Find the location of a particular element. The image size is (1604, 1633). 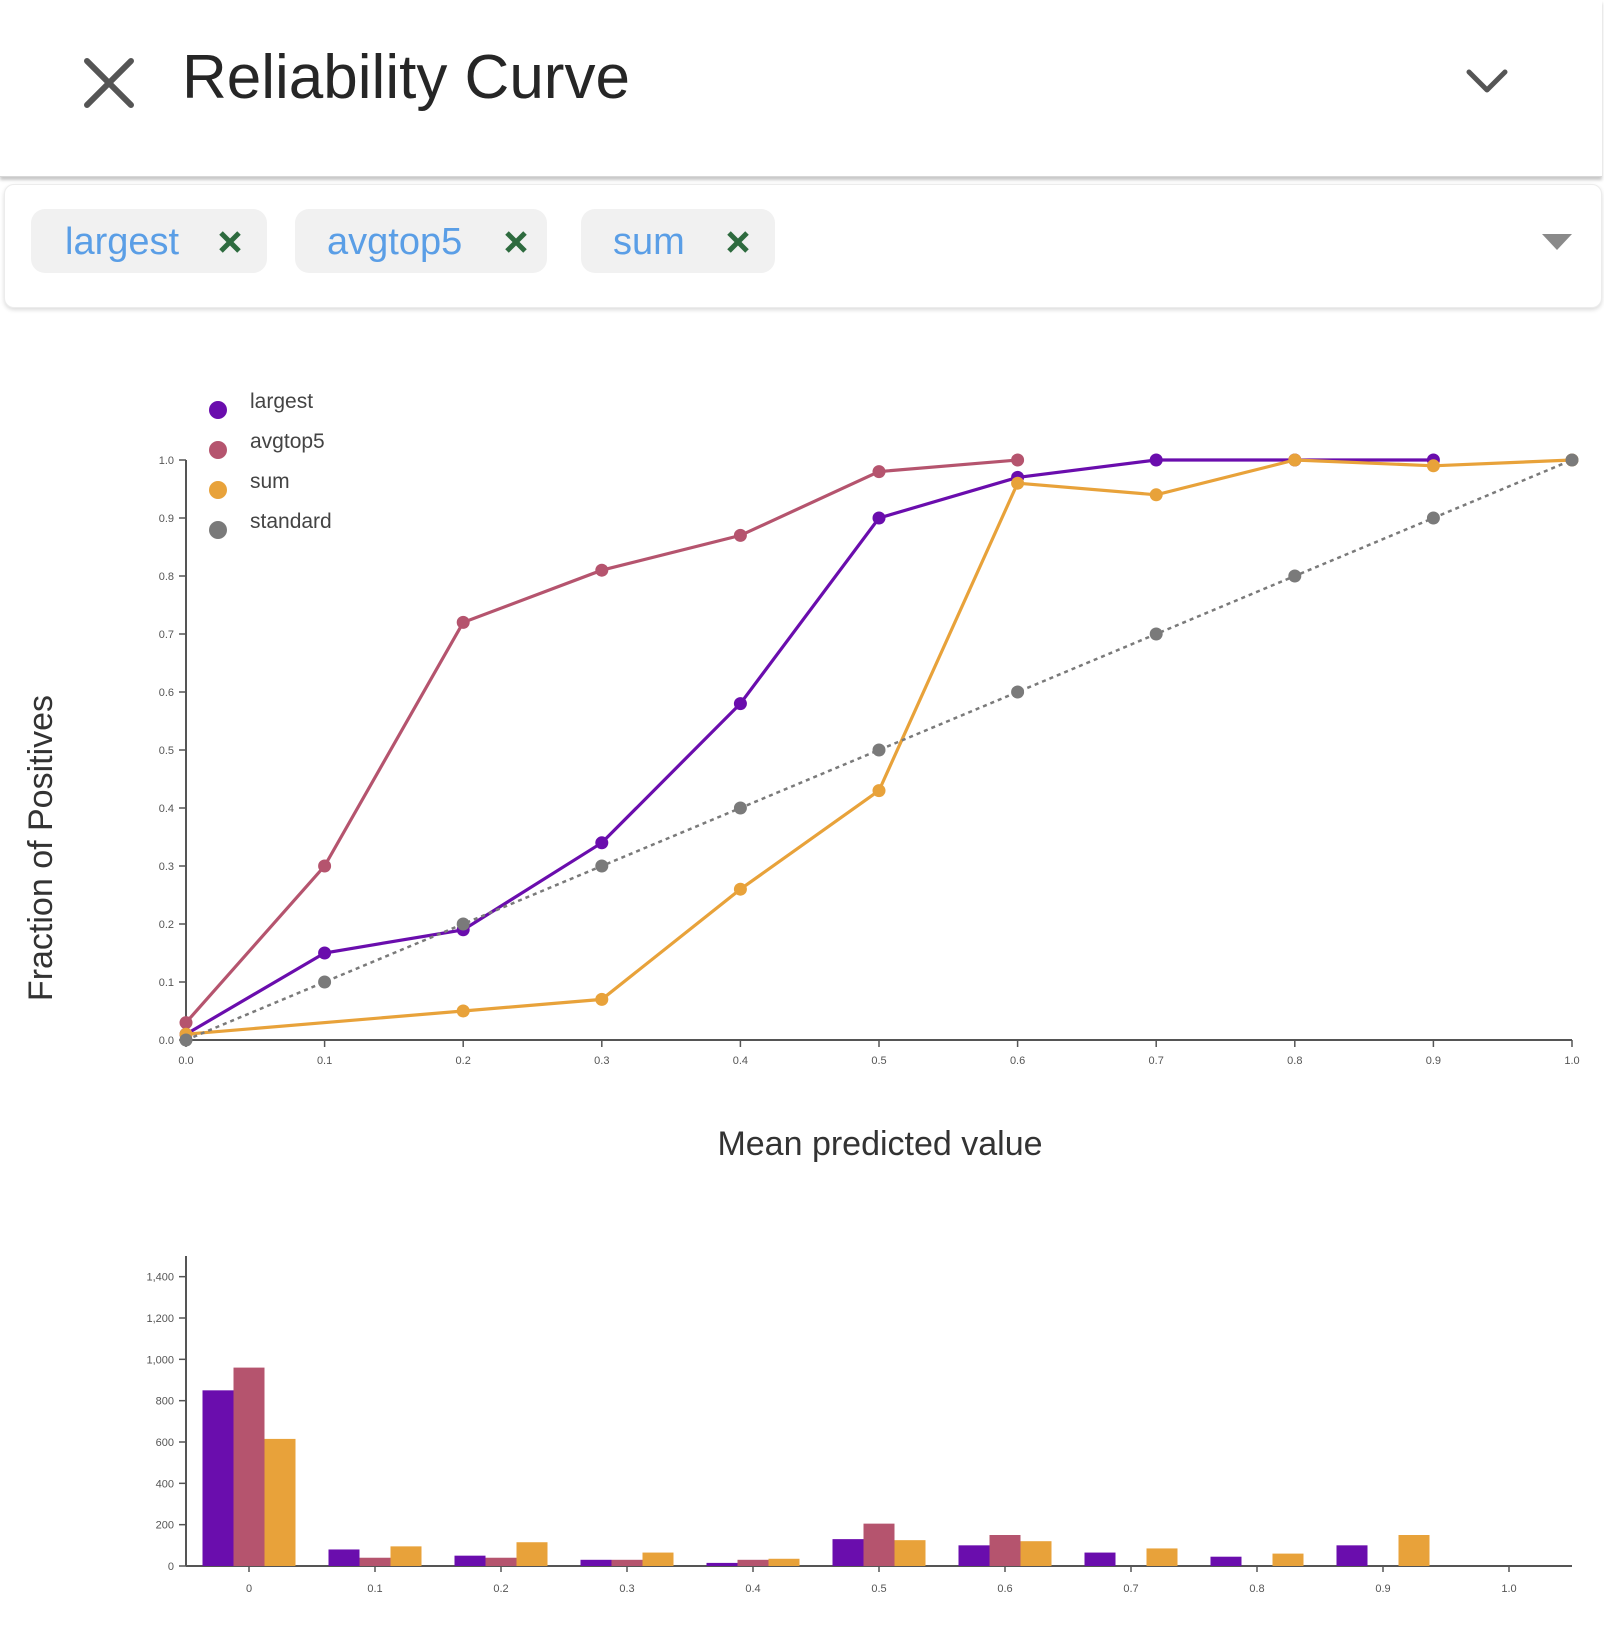

close-icon is located at coordinates (109, 83).